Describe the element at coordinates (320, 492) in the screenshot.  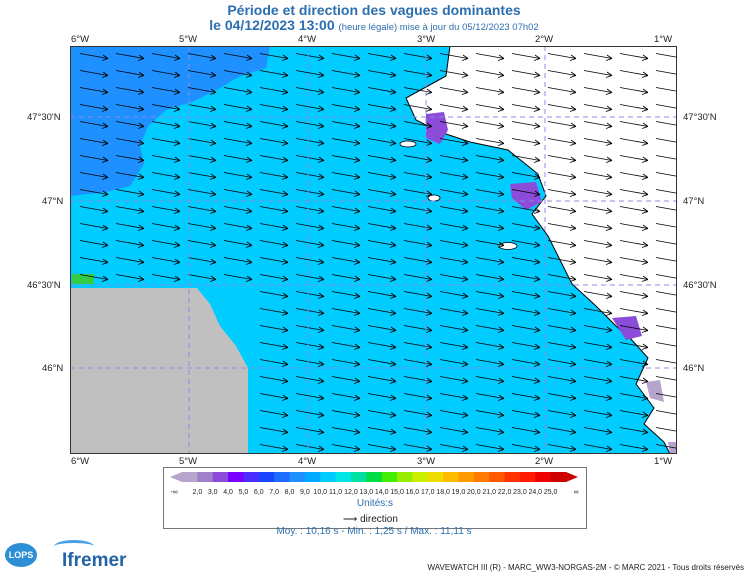
I see `legend-tick-label: 10,0` at that location.